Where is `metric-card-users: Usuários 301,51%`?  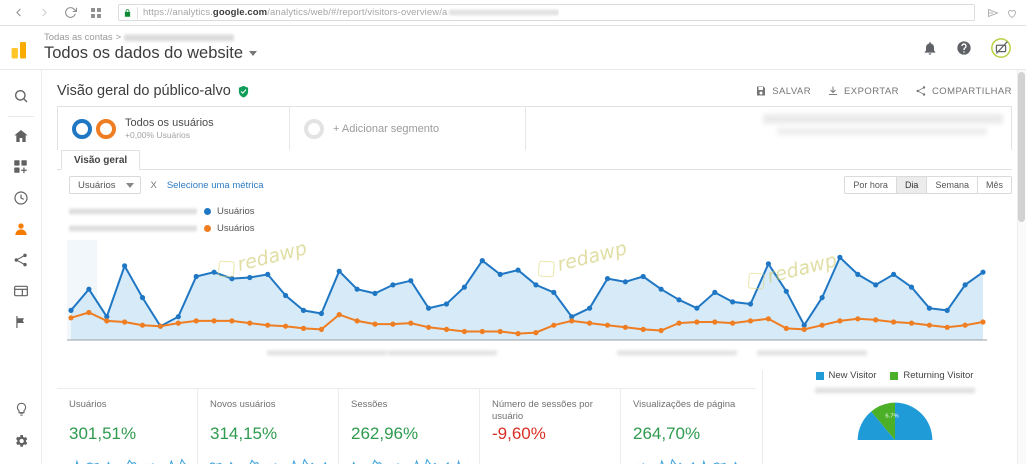 metric-card-users: Usuários 301,51% is located at coordinates (127, 426).